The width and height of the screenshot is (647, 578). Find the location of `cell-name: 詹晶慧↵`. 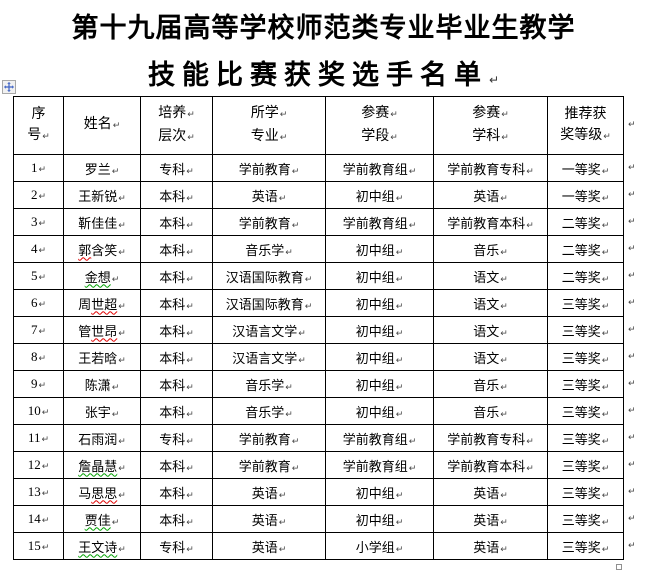

cell-name: 詹晶慧↵ is located at coordinates (102, 465).